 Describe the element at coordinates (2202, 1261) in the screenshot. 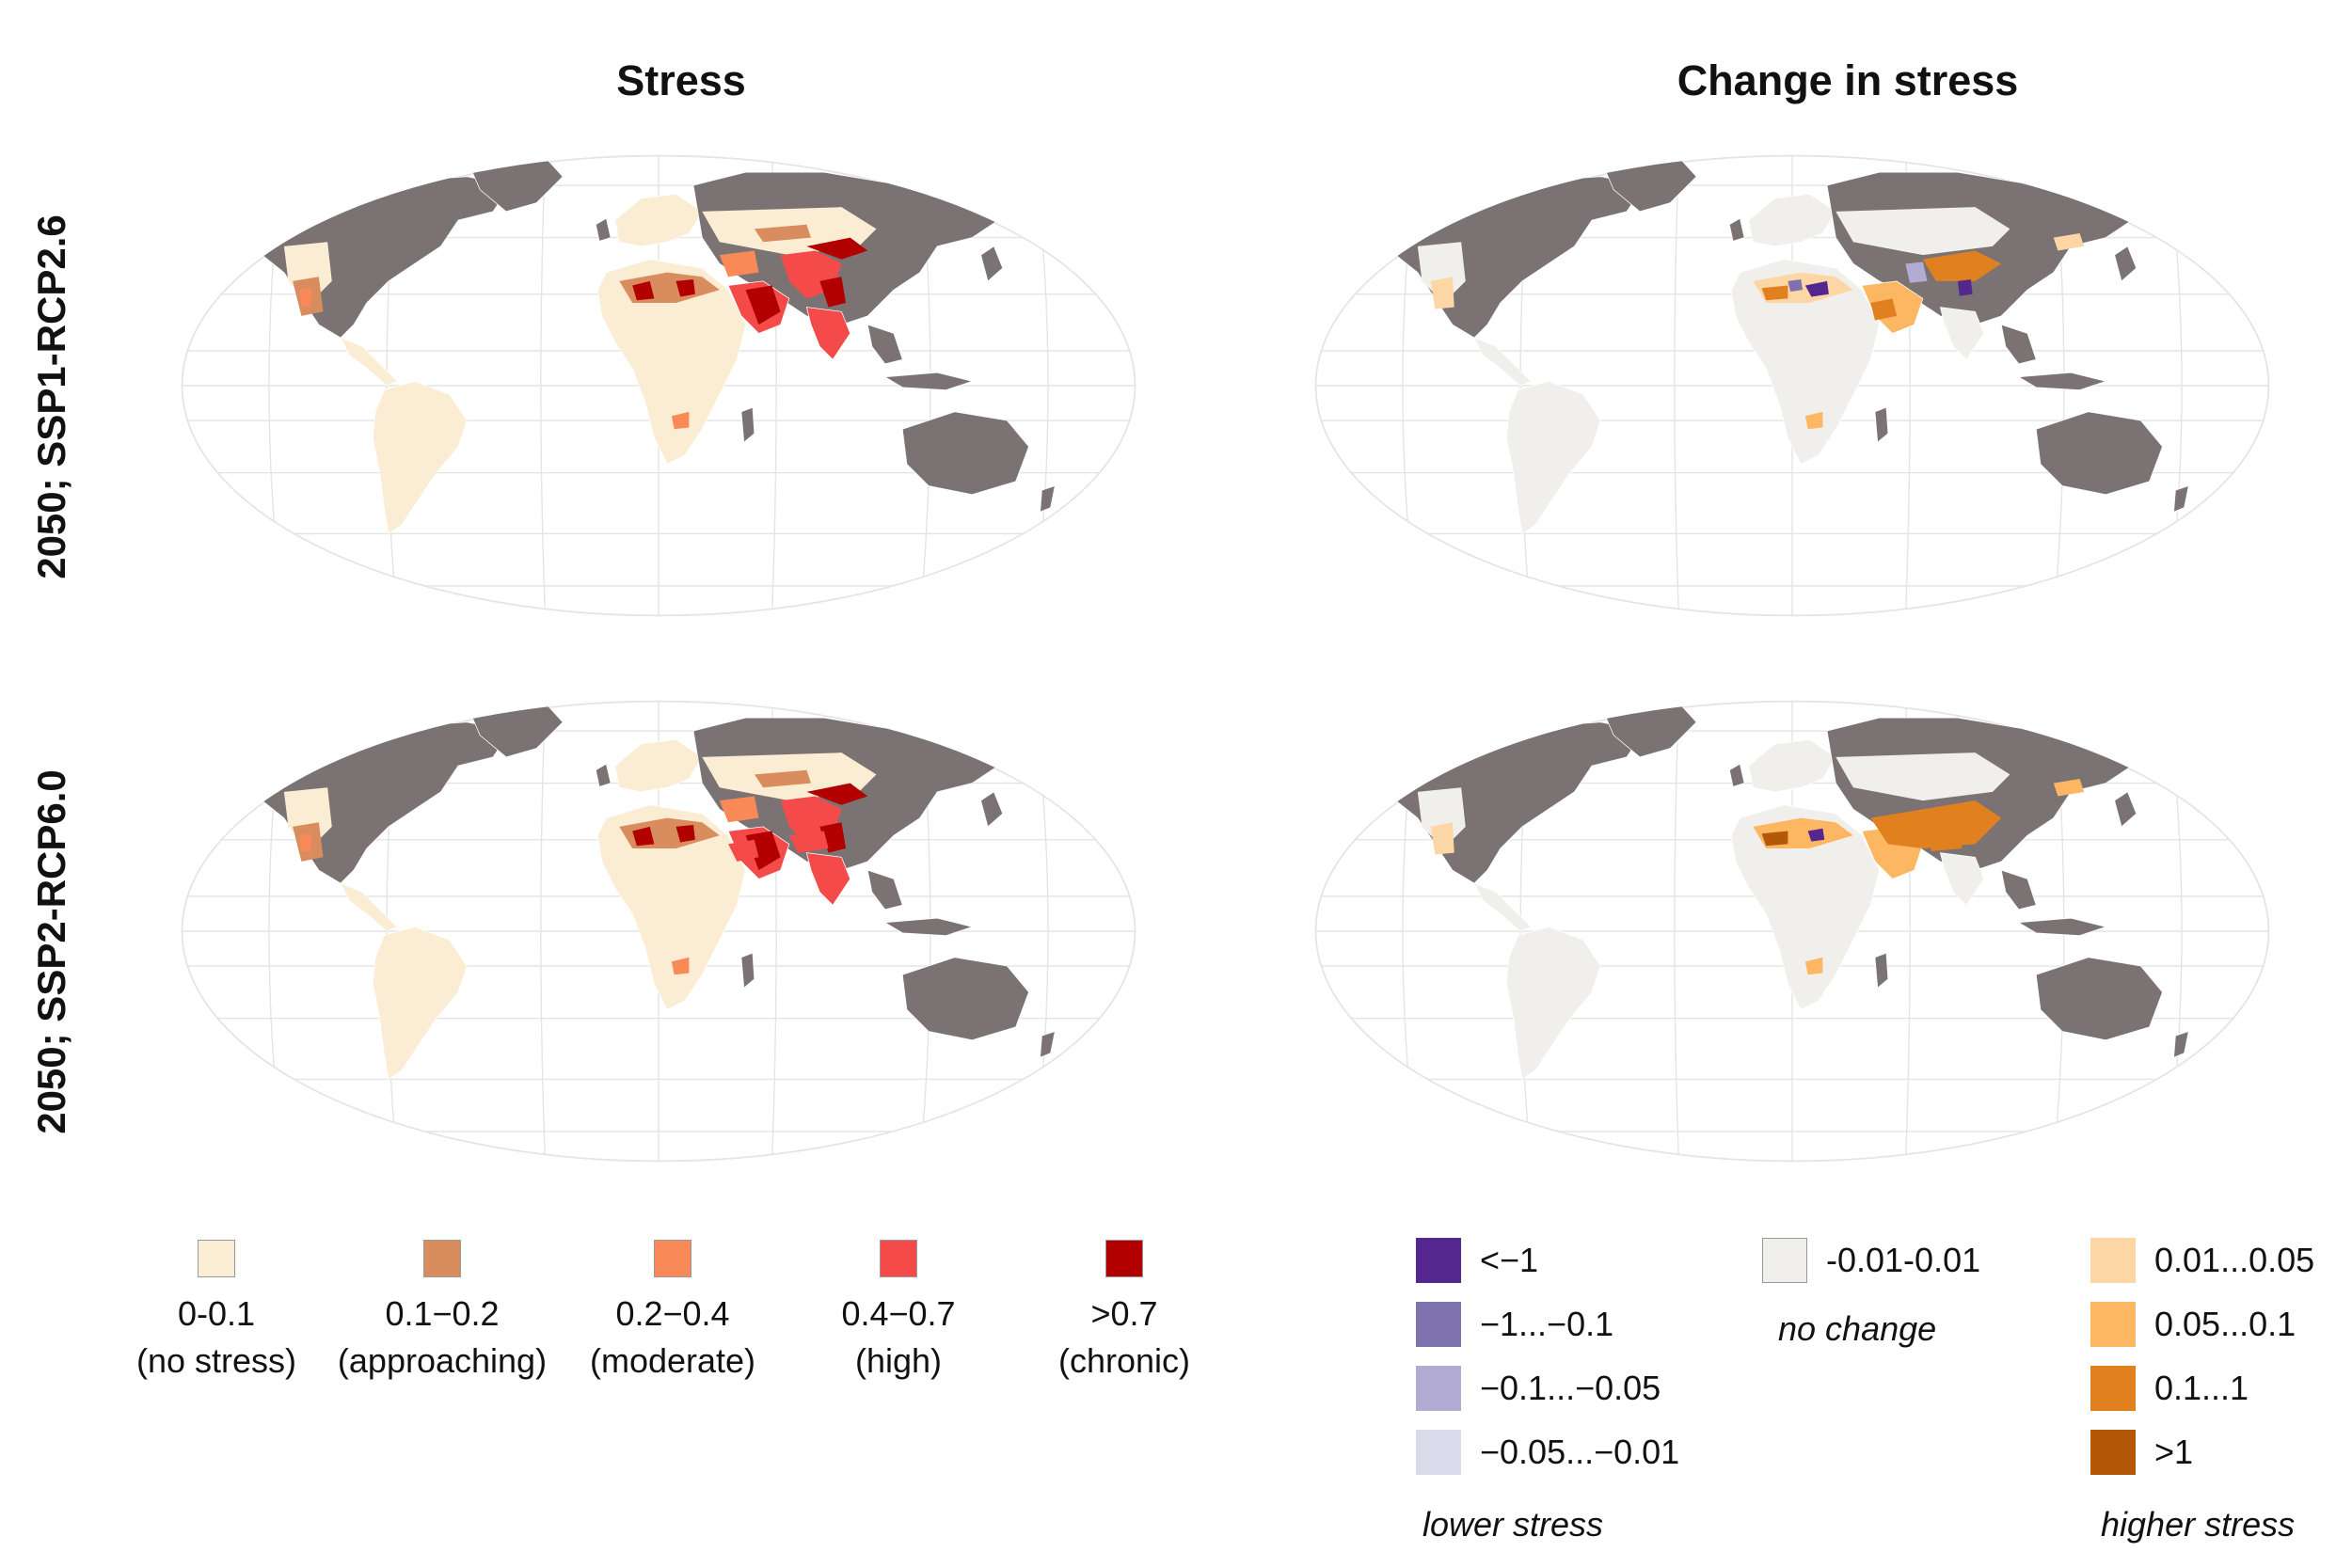

I see `change-legend-higher-0: 0.01...0.05` at that location.